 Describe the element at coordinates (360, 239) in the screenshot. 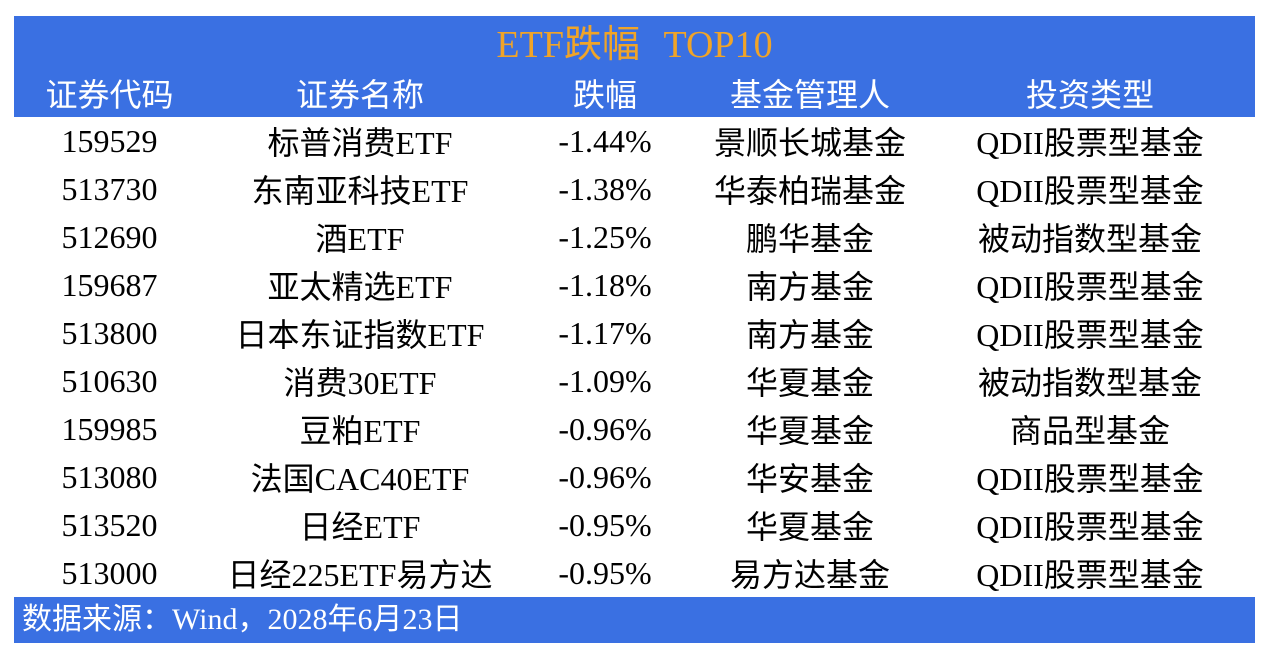

I see `cell-name: 酒ETF` at that location.